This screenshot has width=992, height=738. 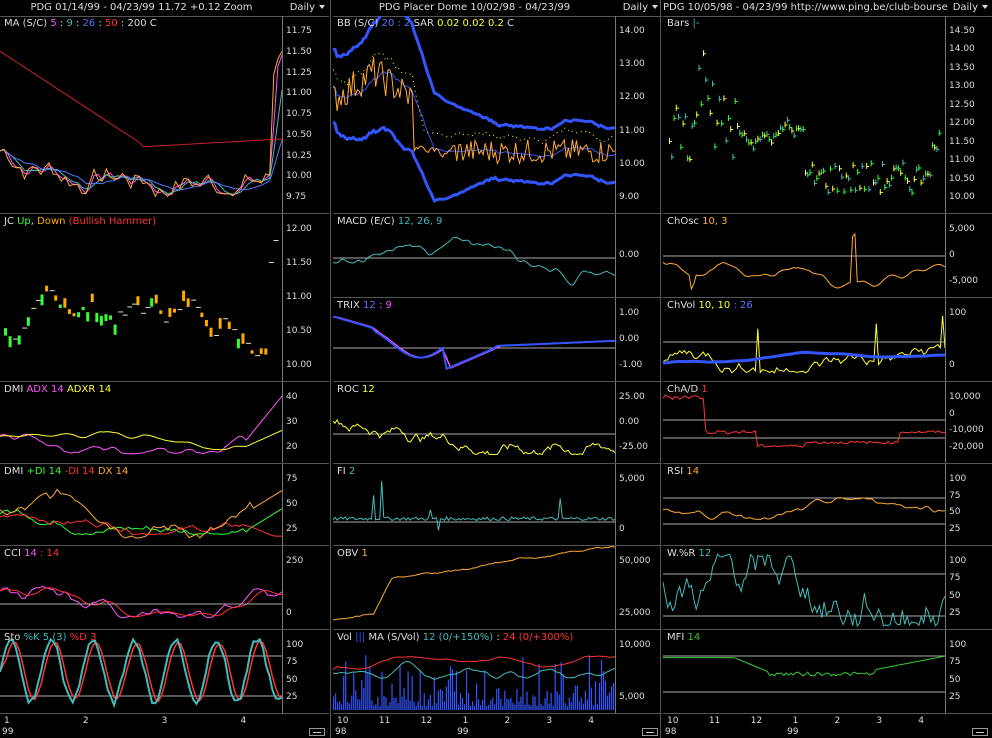 I want to click on indicator-title-part: SAR, so click(x=424, y=23).